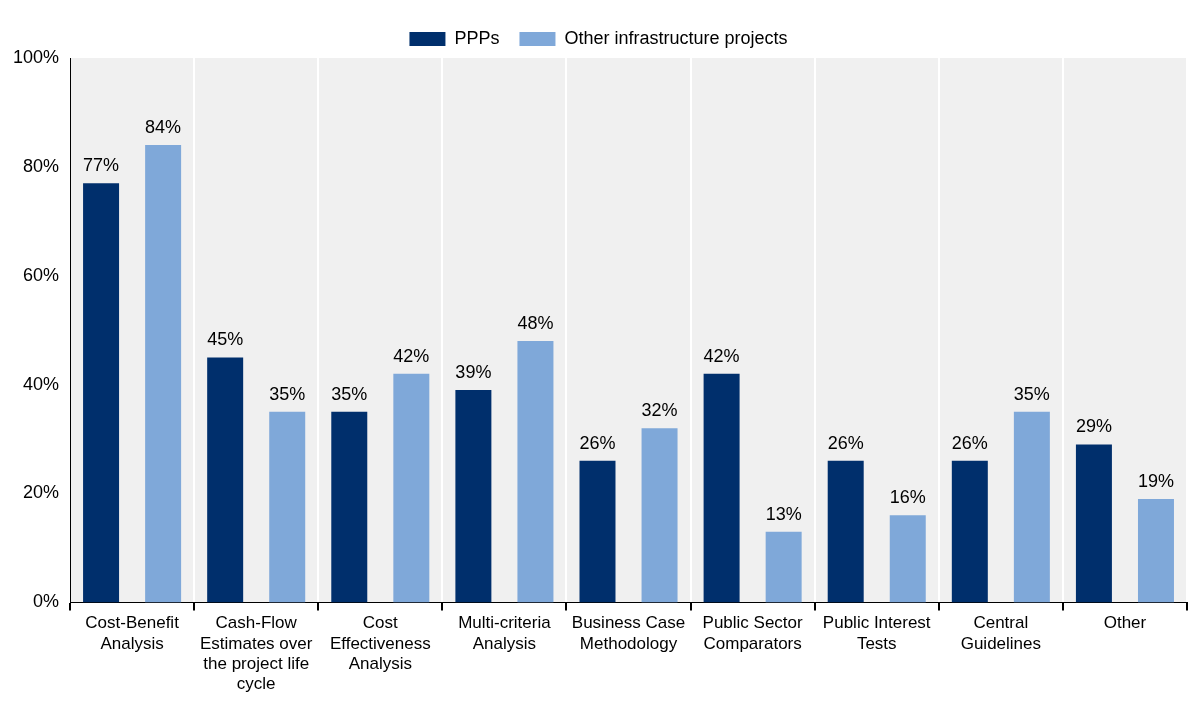 This screenshot has height=702, width=1197. I want to click on data-label: 48%, so click(535, 323).